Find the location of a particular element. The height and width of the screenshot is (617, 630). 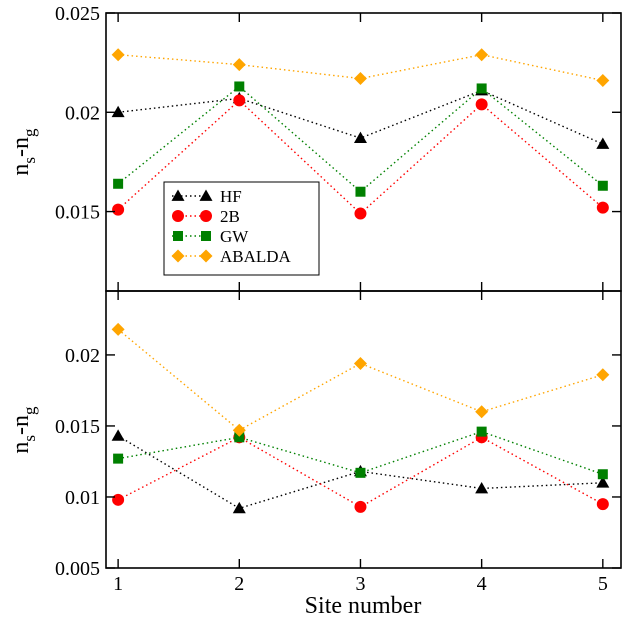

bottom-y-tick-label: 0.02 is located at coordinates (82, 356).